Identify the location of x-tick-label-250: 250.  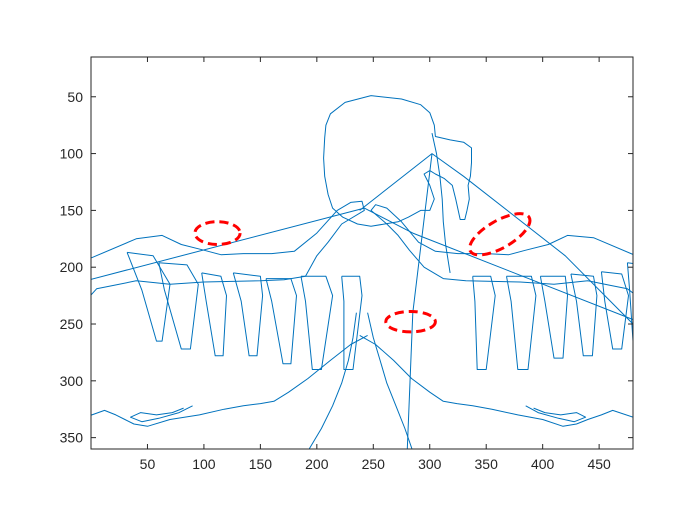
(374, 464).